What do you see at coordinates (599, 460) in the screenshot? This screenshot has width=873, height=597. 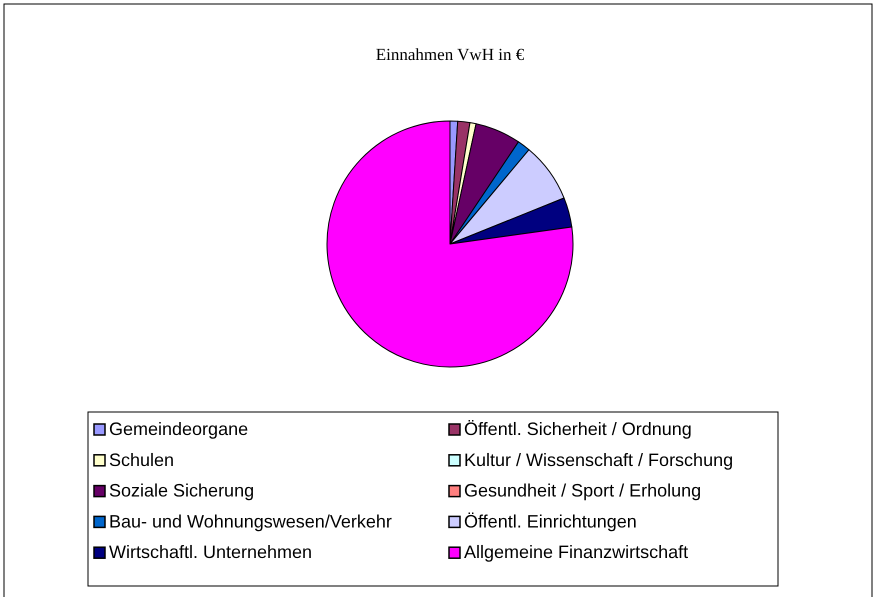 I see `legend-label: Kultur / Wissenschaft / Forschung` at bounding box center [599, 460].